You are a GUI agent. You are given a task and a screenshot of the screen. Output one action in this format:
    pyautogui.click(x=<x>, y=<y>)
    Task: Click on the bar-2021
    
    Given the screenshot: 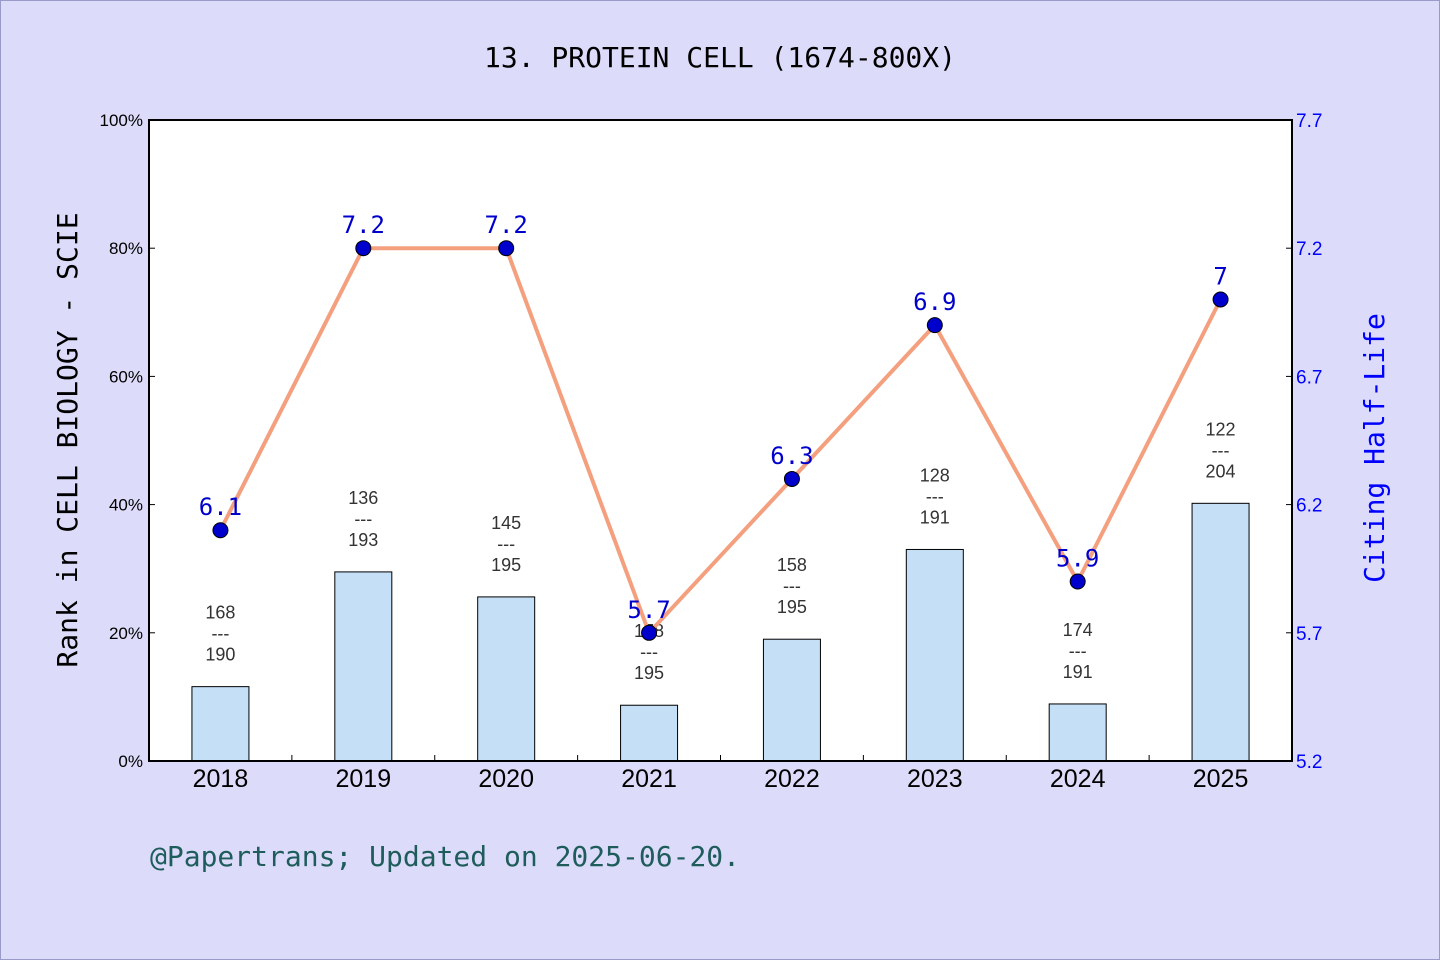 What is the action you would take?
    pyautogui.click(x=649, y=733)
    